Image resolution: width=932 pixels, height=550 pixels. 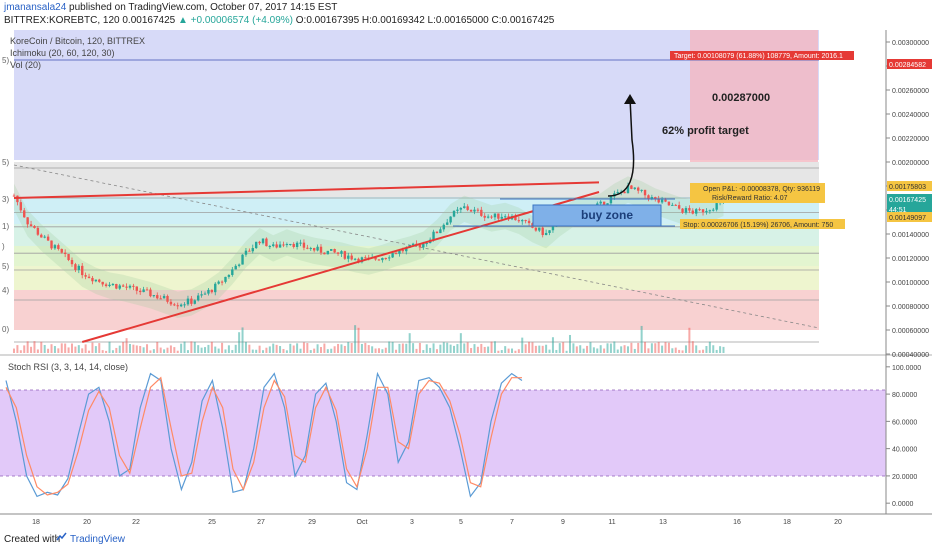 I want to click on time-axis: 18 20 22 25 27 29 Oct 3 5 7 9 11 13 16 18 20, so click(x=466, y=519).